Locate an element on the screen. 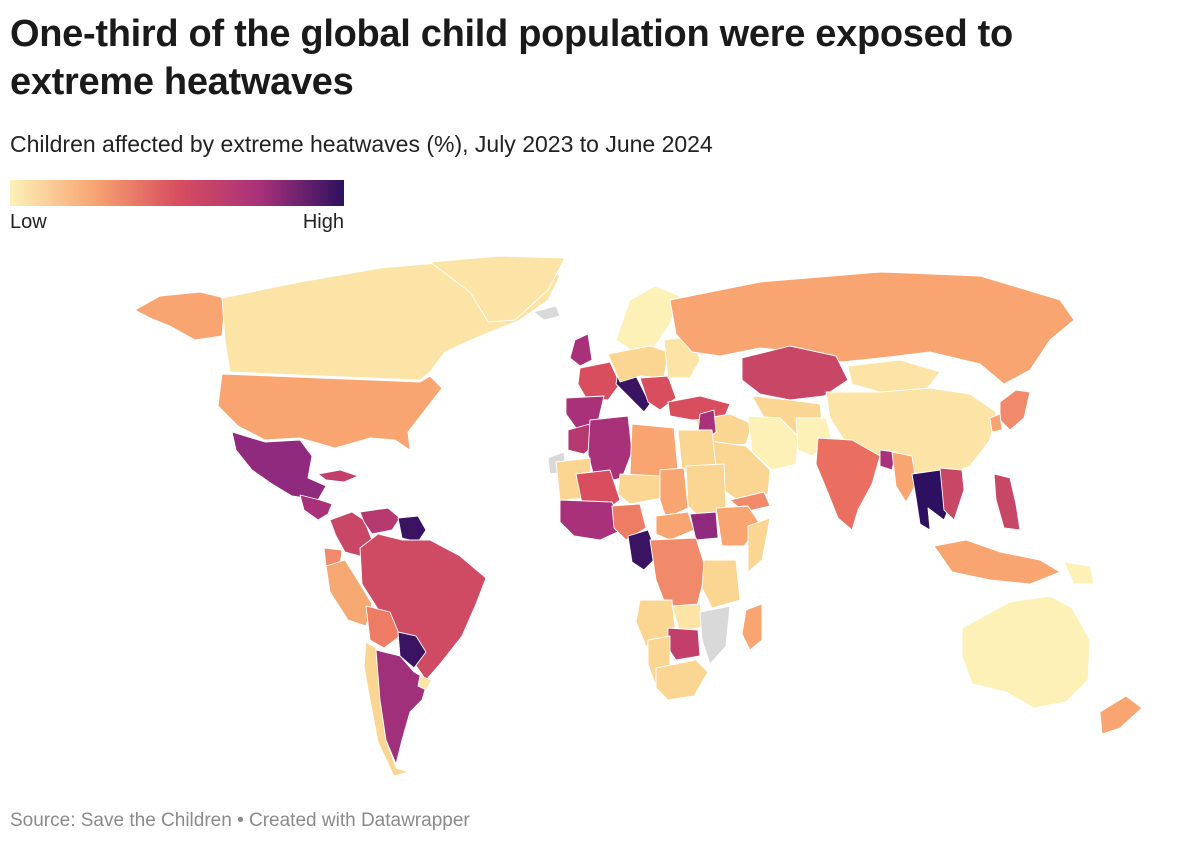 The width and height of the screenshot is (1200, 844). region-iceland: Iceland is located at coordinates (547, 313).